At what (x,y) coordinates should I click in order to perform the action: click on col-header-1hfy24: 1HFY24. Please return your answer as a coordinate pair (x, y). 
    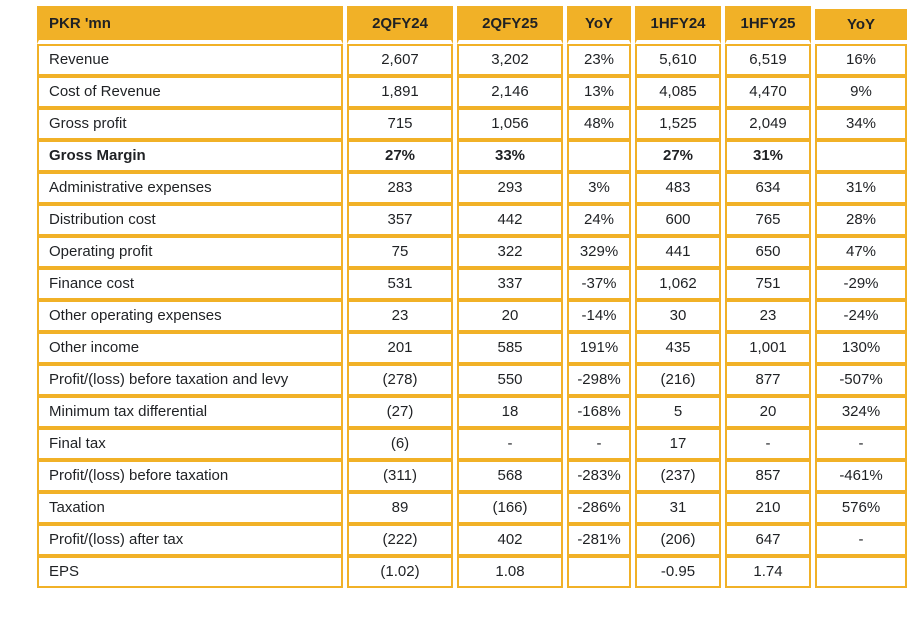
    Looking at the image, I should click on (678, 25).